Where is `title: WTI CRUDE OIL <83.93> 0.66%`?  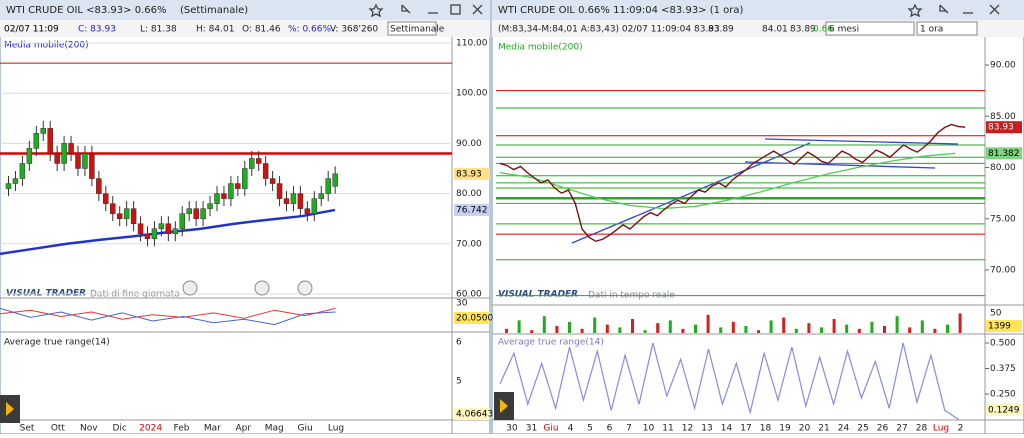
title: WTI CRUDE OIL <83.93> 0.66% is located at coordinates (86, 10).